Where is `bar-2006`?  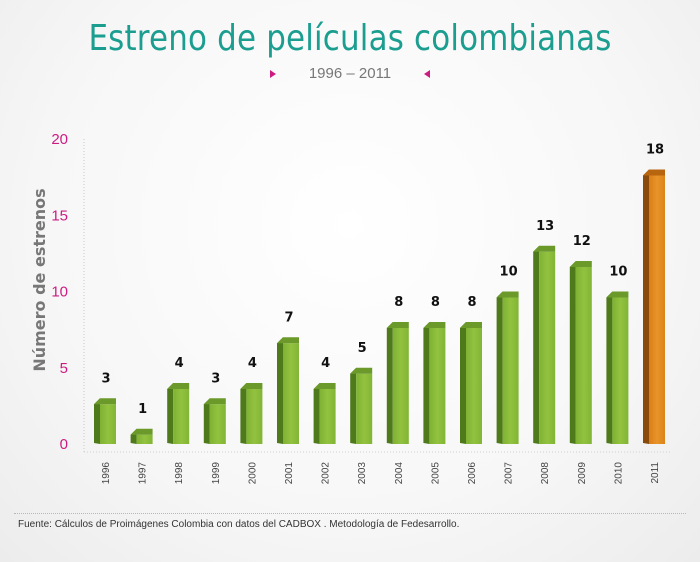
bar-2006 is located at coordinates (471, 383).